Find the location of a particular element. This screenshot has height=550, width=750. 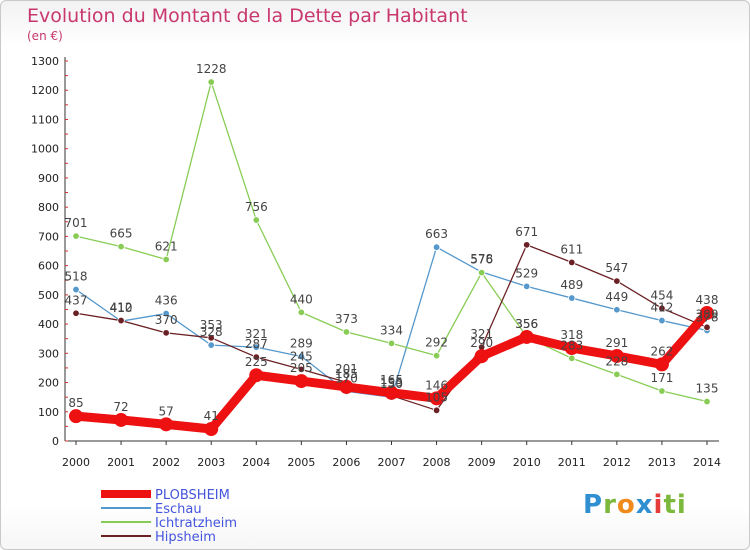

data-label: 756 is located at coordinates (256, 207).